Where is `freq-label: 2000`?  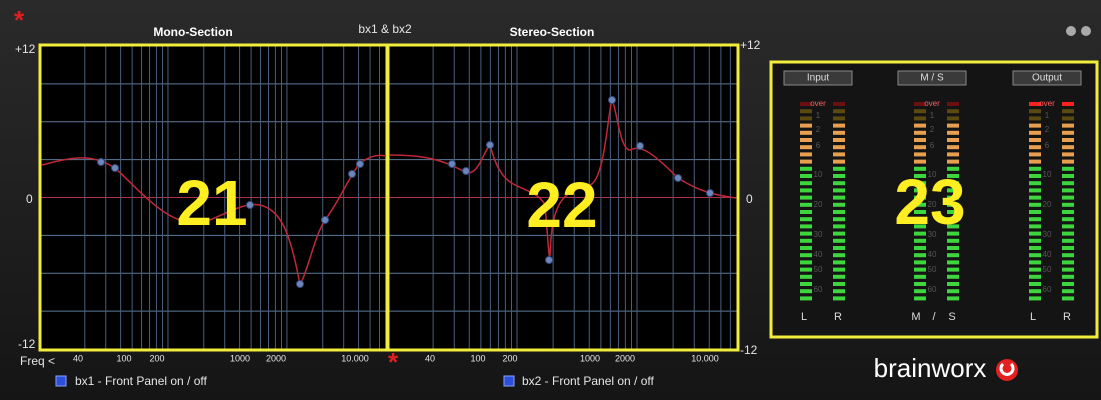
freq-label: 2000 is located at coordinates (276, 358).